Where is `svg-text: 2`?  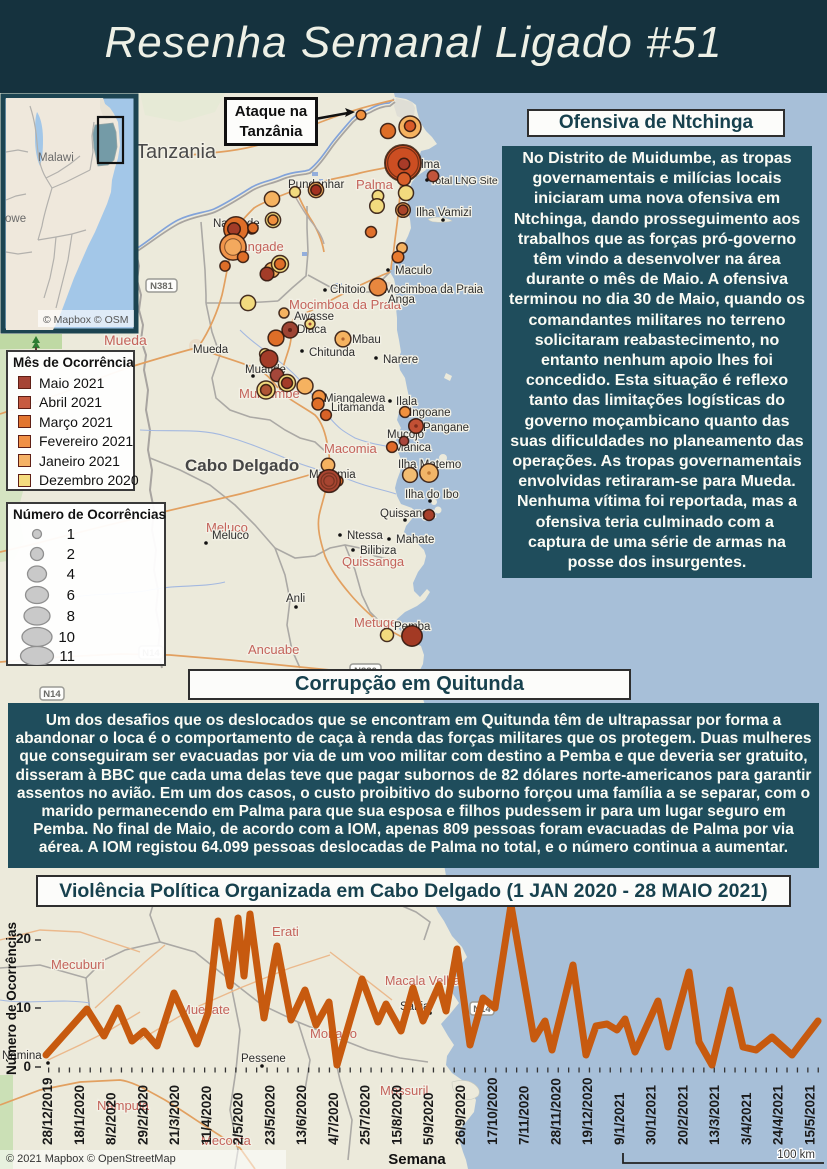
svg-text: 2 is located at coordinates (71, 554).